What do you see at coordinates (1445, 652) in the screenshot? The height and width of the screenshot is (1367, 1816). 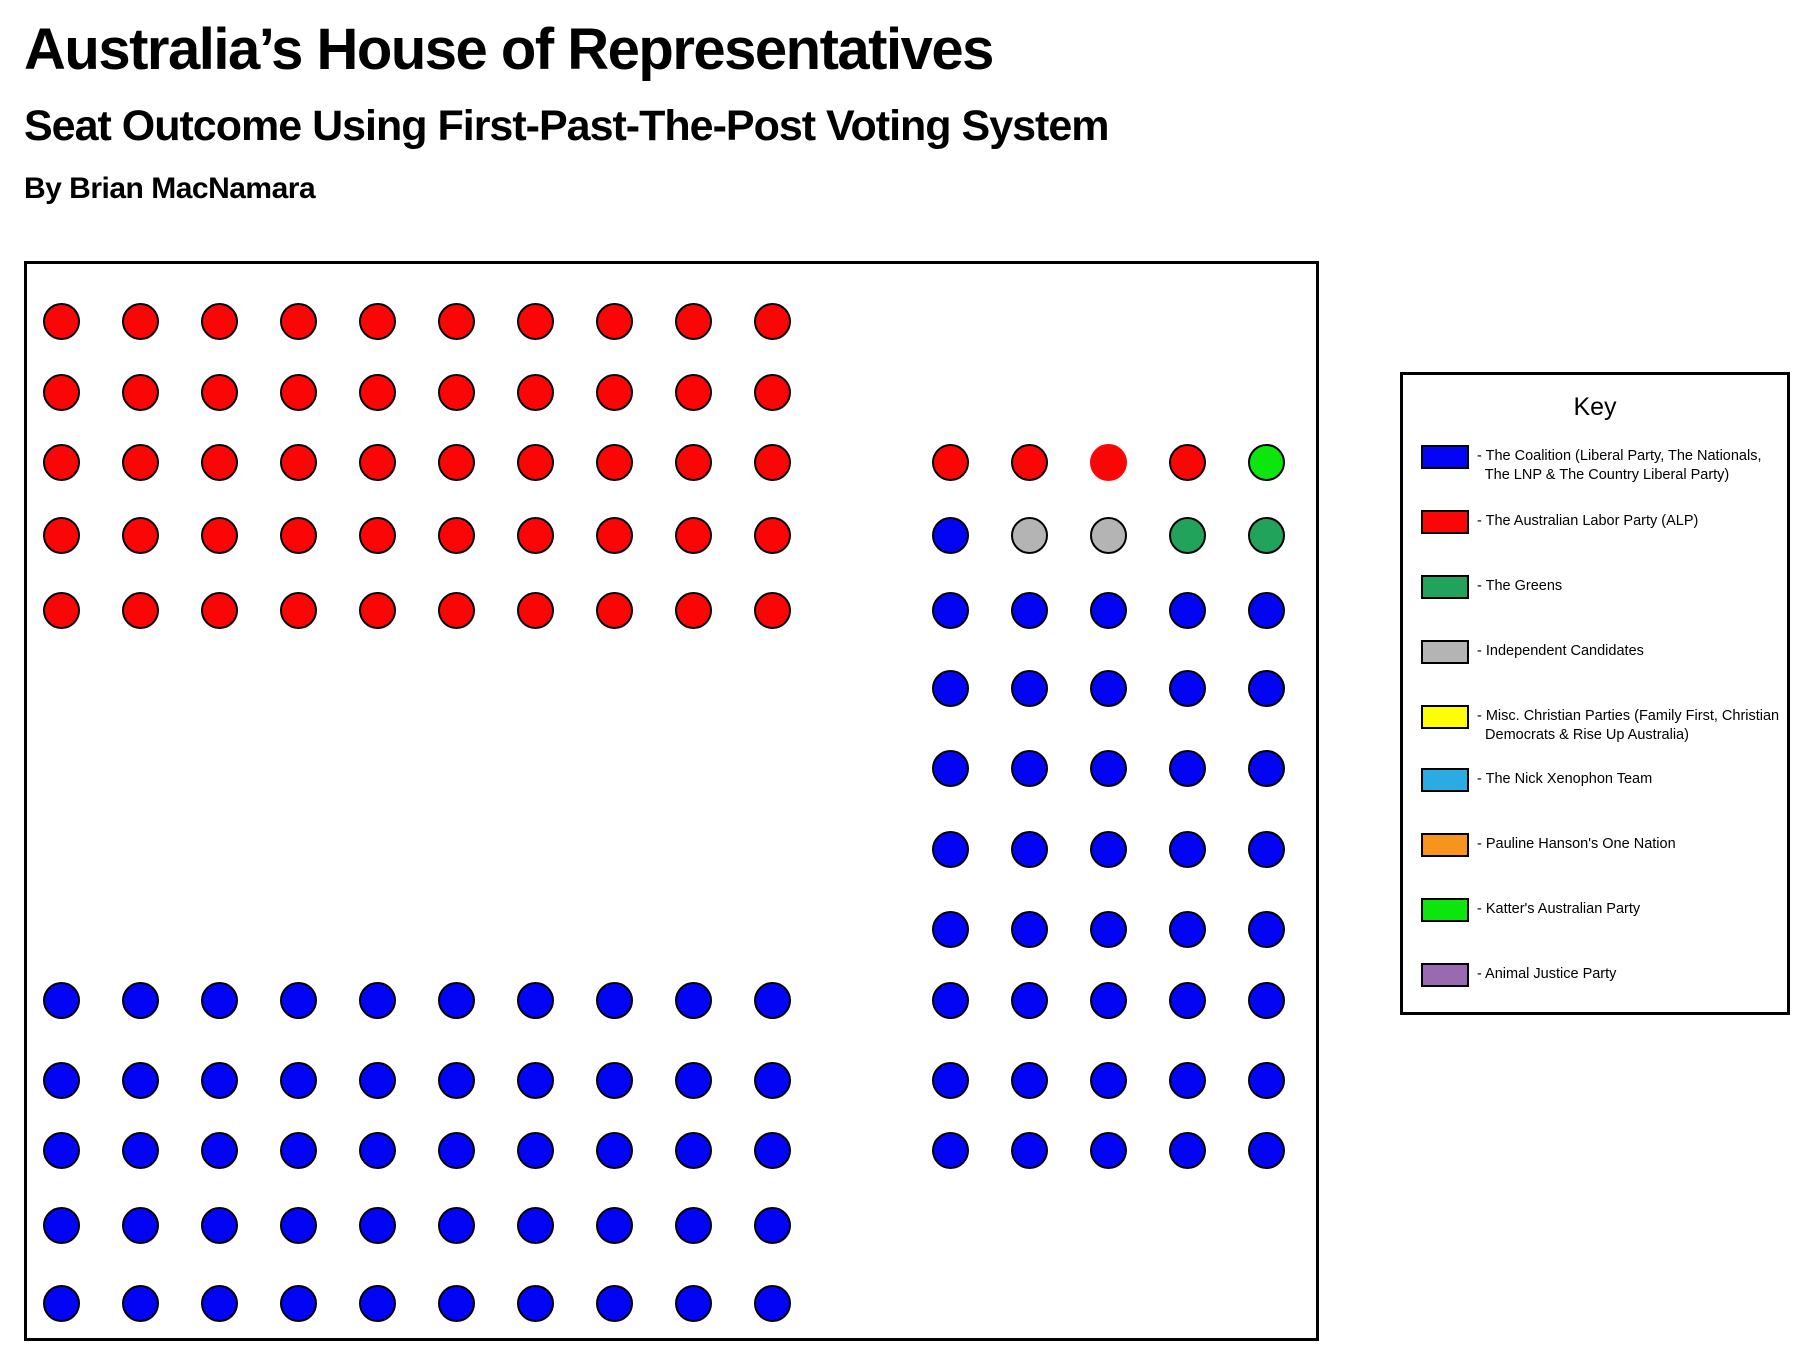 I see `key-swatch-independent` at bounding box center [1445, 652].